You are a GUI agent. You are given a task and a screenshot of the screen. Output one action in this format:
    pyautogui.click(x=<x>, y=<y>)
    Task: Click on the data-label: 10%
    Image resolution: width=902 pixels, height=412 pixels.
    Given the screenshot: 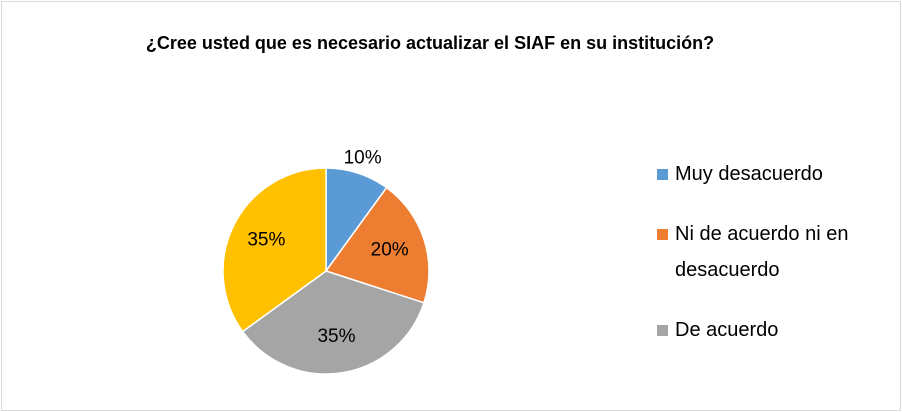 What is the action you would take?
    pyautogui.click(x=363, y=157)
    